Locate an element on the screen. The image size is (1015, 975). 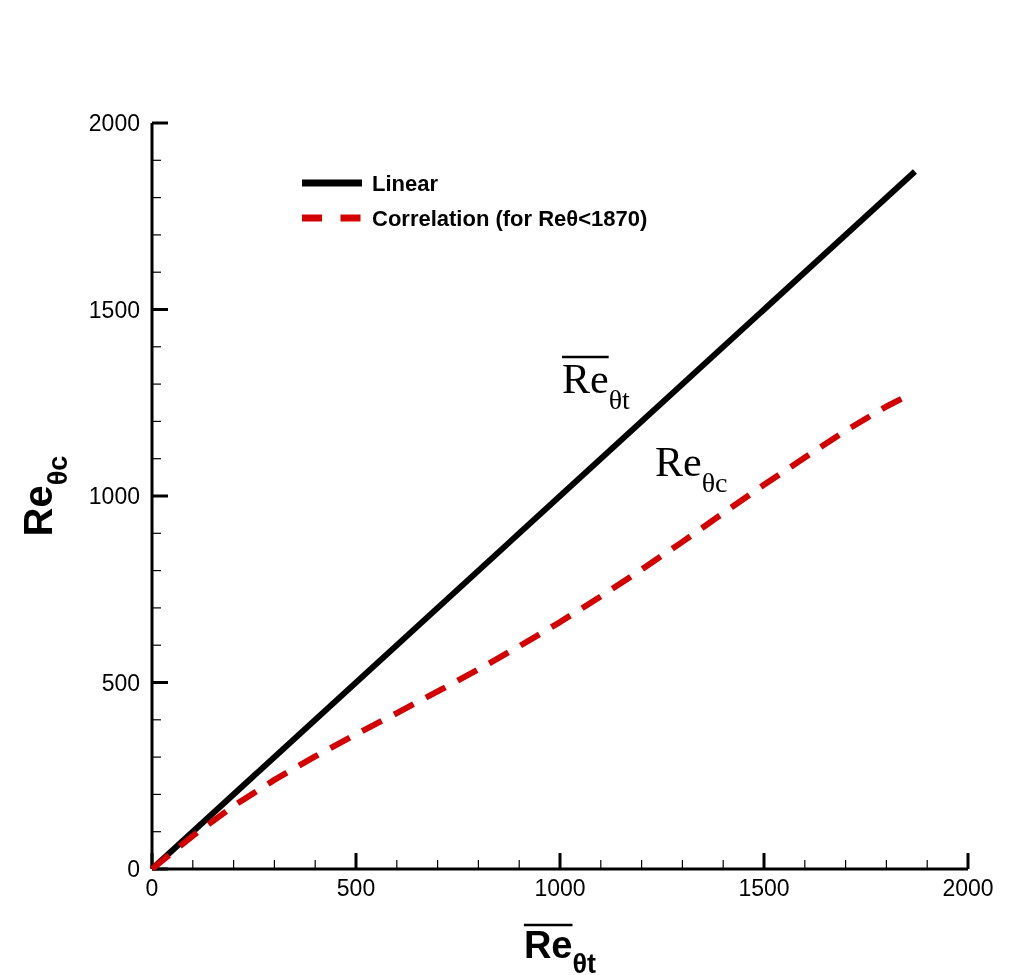
x-axis-title: Re$_{θt}$ is located at coordinates (560, 949).